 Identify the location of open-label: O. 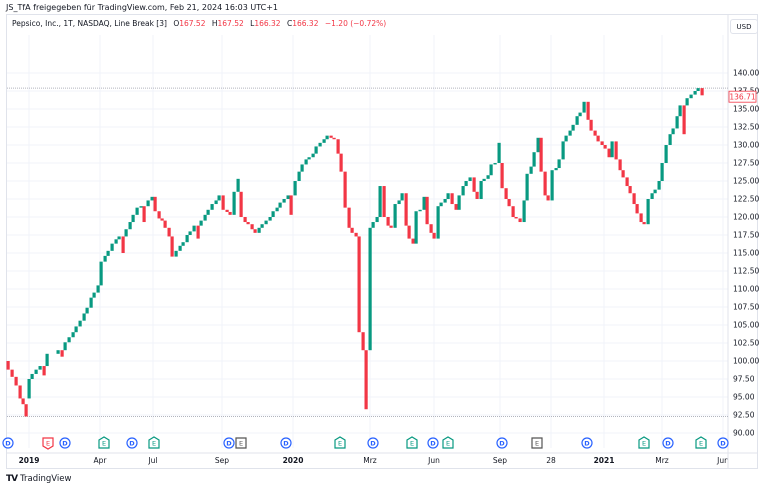
(176, 23).